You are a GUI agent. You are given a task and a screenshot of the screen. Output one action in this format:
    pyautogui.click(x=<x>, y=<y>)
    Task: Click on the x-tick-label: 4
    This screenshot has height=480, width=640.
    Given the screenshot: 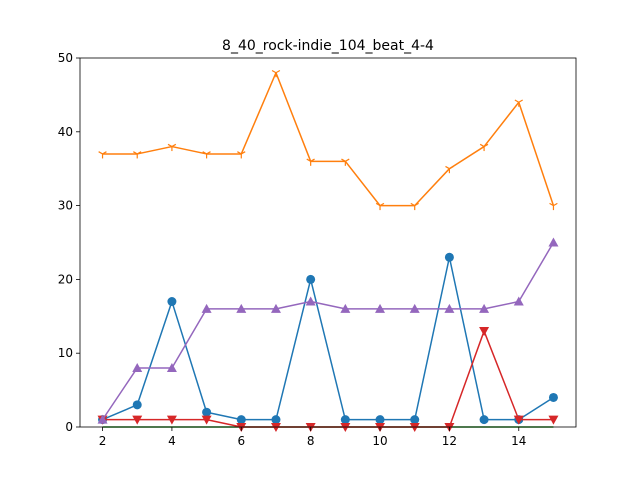 What is the action you would take?
    pyautogui.click(x=172, y=441)
    